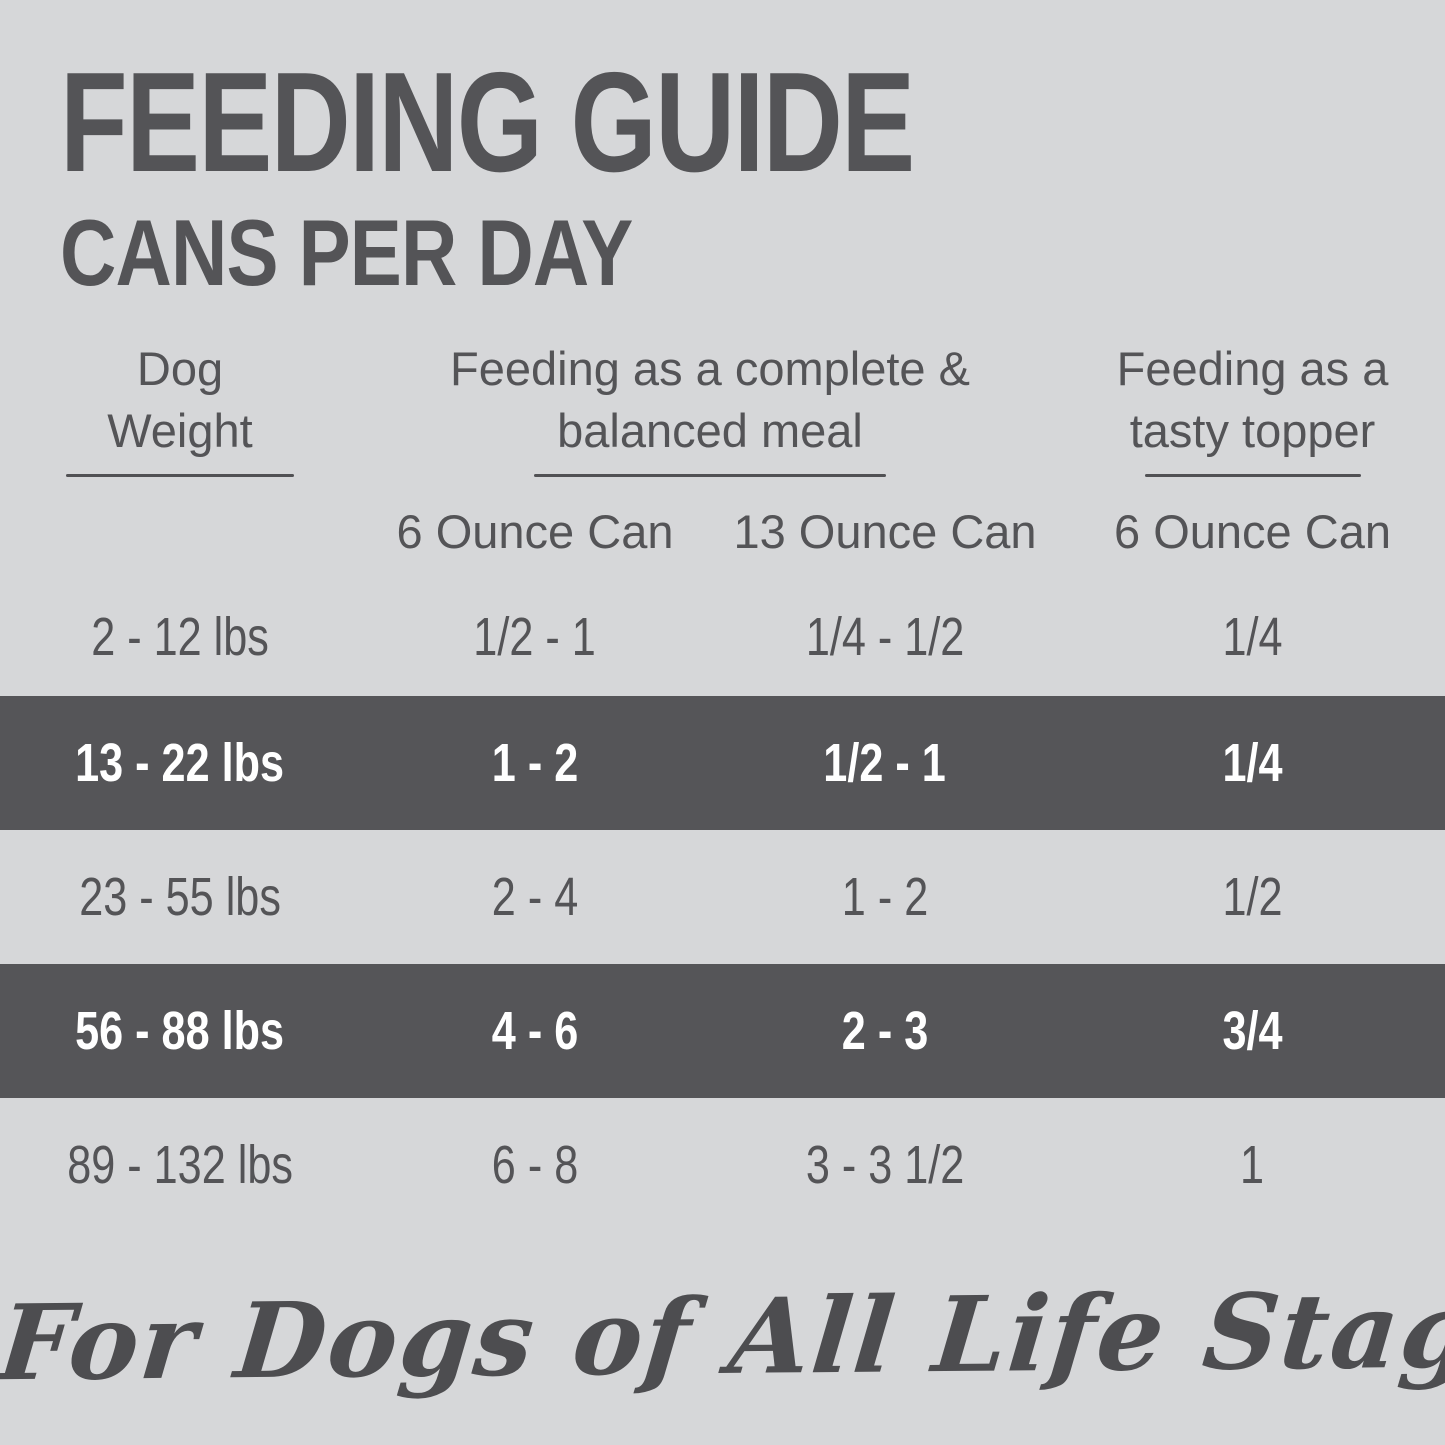 Image resolution: width=1445 pixels, height=1445 pixels. Describe the element at coordinates (346, 252) in the screenshot. I see `page-subtitle: CANS PER DAY` at that location.